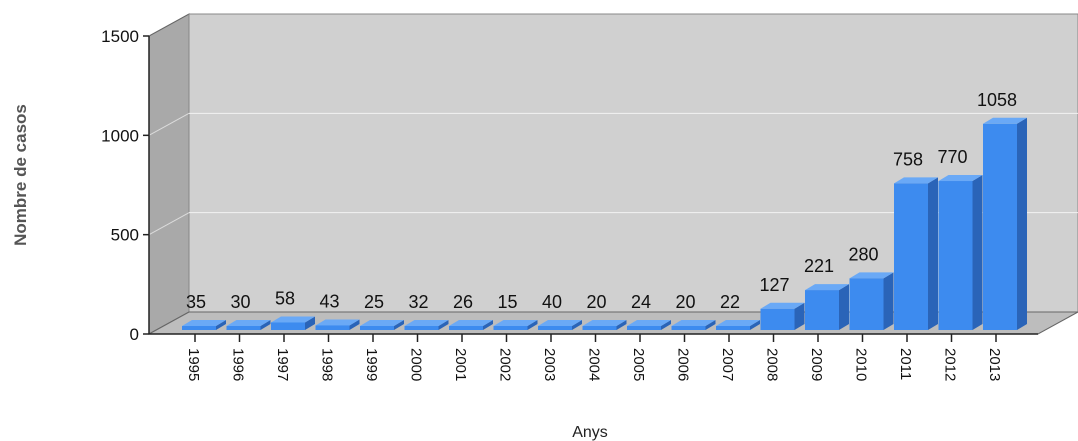  I want to click on data-label: 15, so click(507, 302).